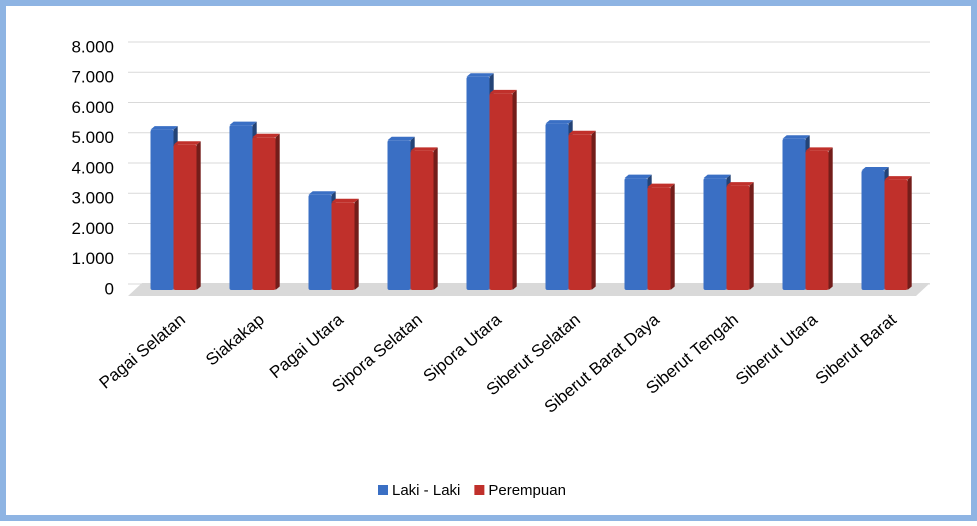 Image resolution: width=977 pixels, height=526 pixels. What do you see at coordinates (92, 258) in the screenshot?
I see `y-tick-label: 1.000` at bounding box center [92, 258].